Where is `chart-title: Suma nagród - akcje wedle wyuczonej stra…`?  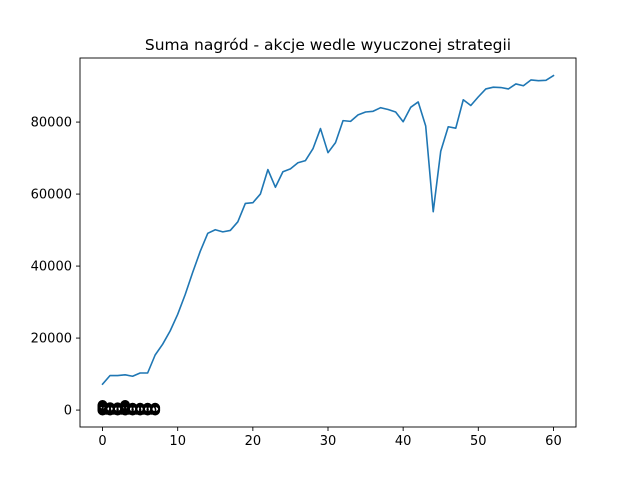 chart-title: Suma nagród - akcje wedle wyuczonej stra… is located at coordinates (328, 45).